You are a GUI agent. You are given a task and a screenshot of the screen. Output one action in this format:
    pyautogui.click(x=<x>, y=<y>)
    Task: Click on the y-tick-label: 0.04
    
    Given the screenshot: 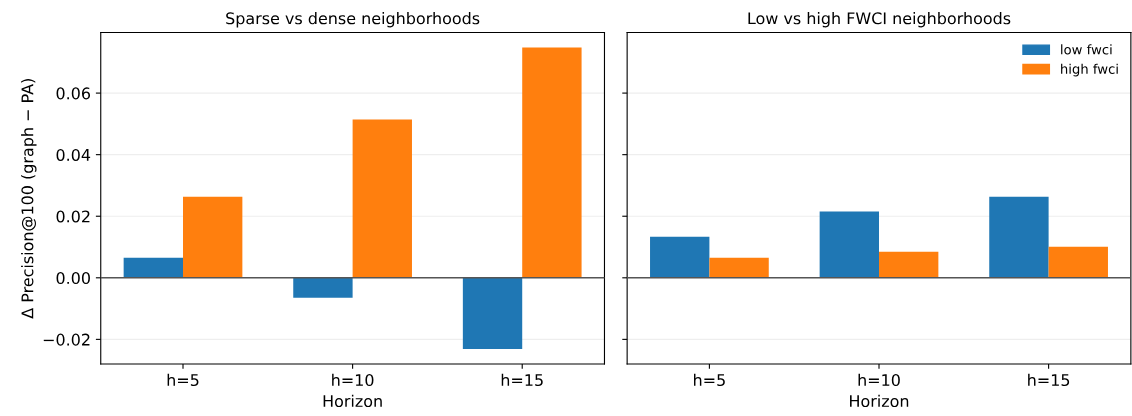 What is the action you would take?
    pyautogui.click(x=73, y=154)
    